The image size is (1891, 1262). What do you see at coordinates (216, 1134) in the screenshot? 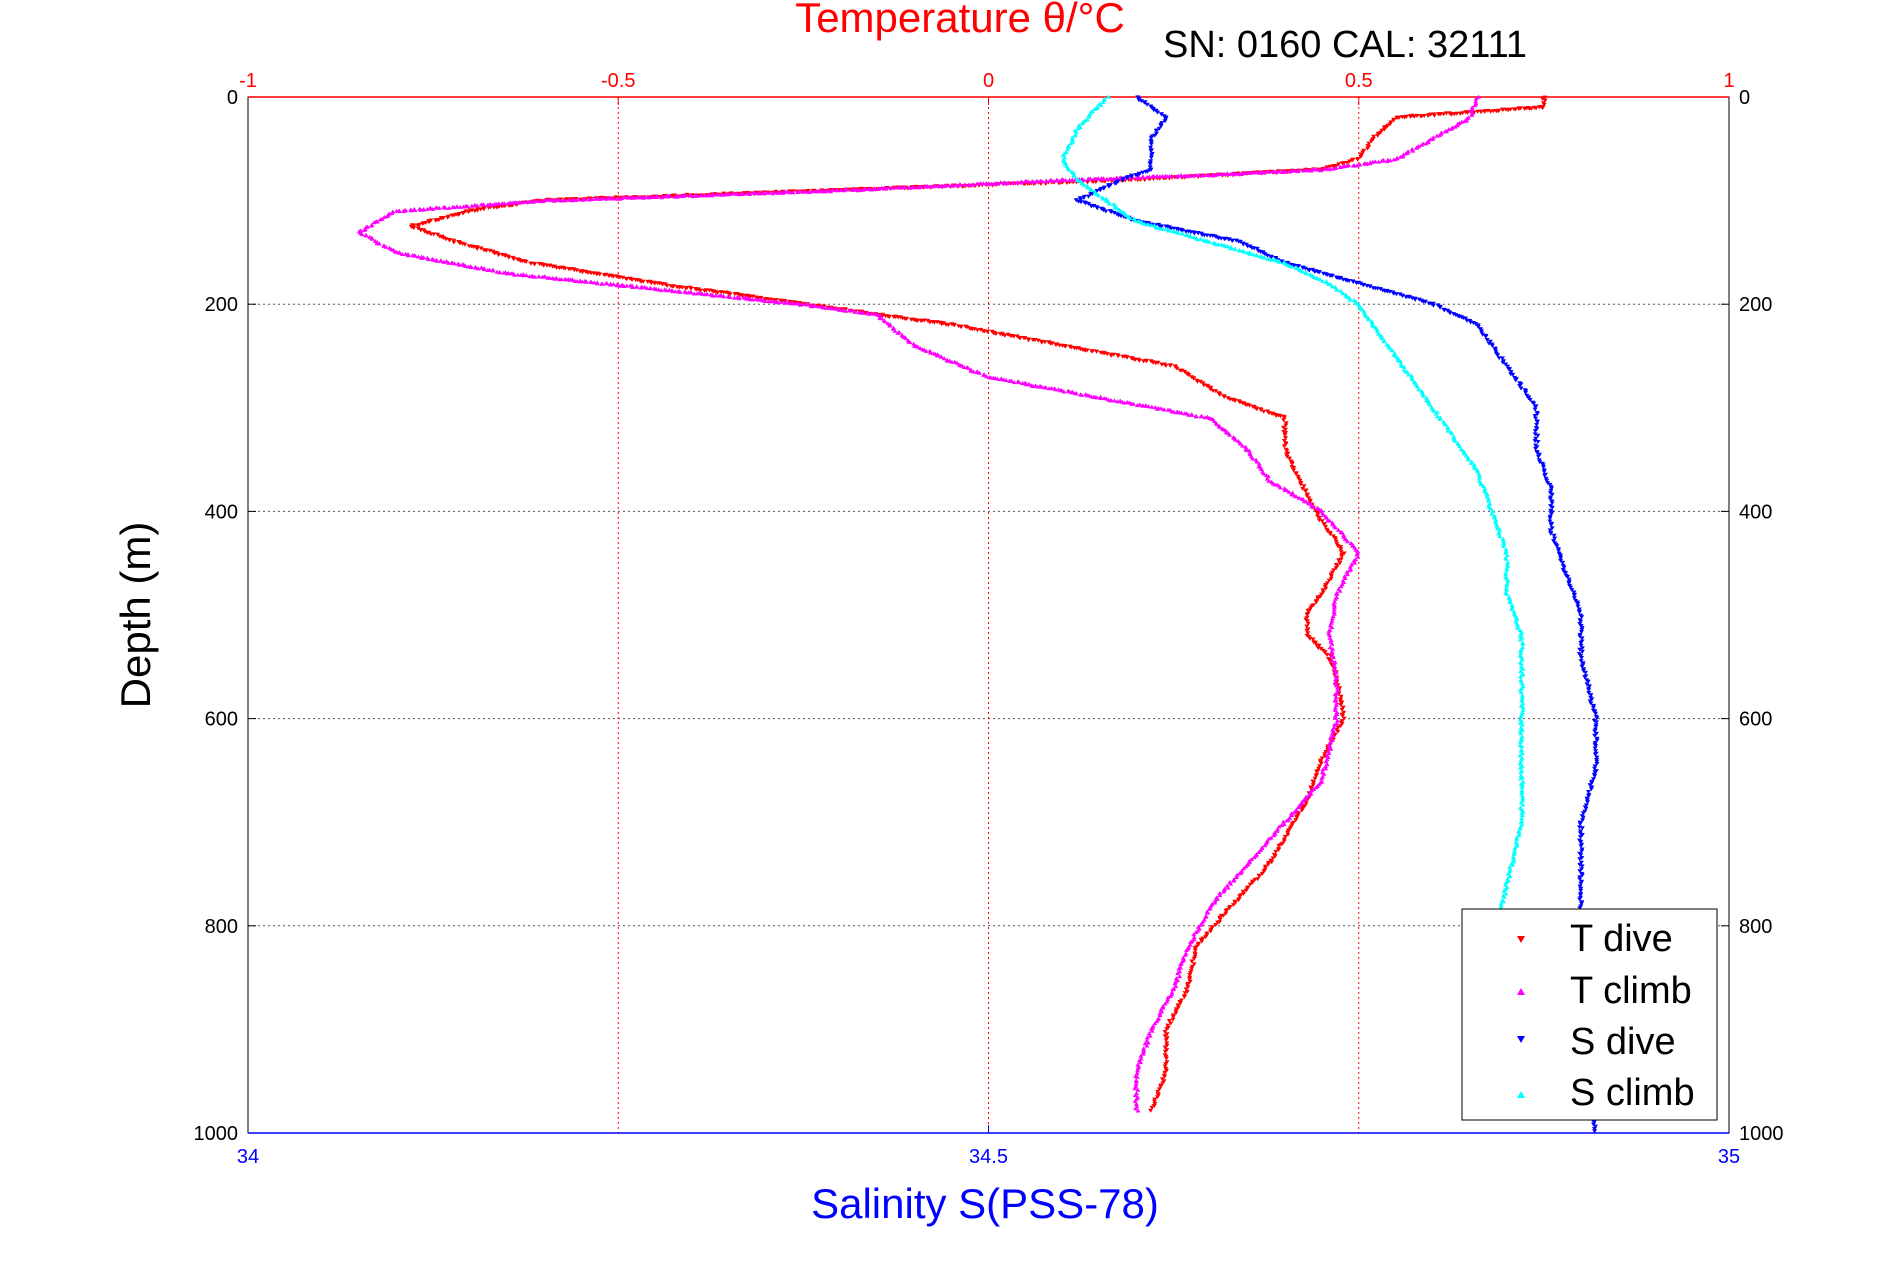
I see `y-tick-label-left: 1000` at bounding box center [216, 1134].